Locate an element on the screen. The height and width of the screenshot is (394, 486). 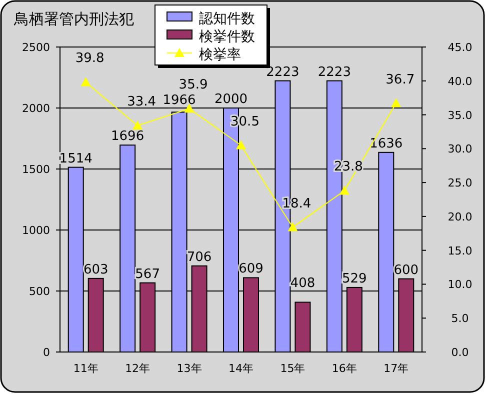
y2-tick-label: 35.0 is located at coordinates (460, 115).